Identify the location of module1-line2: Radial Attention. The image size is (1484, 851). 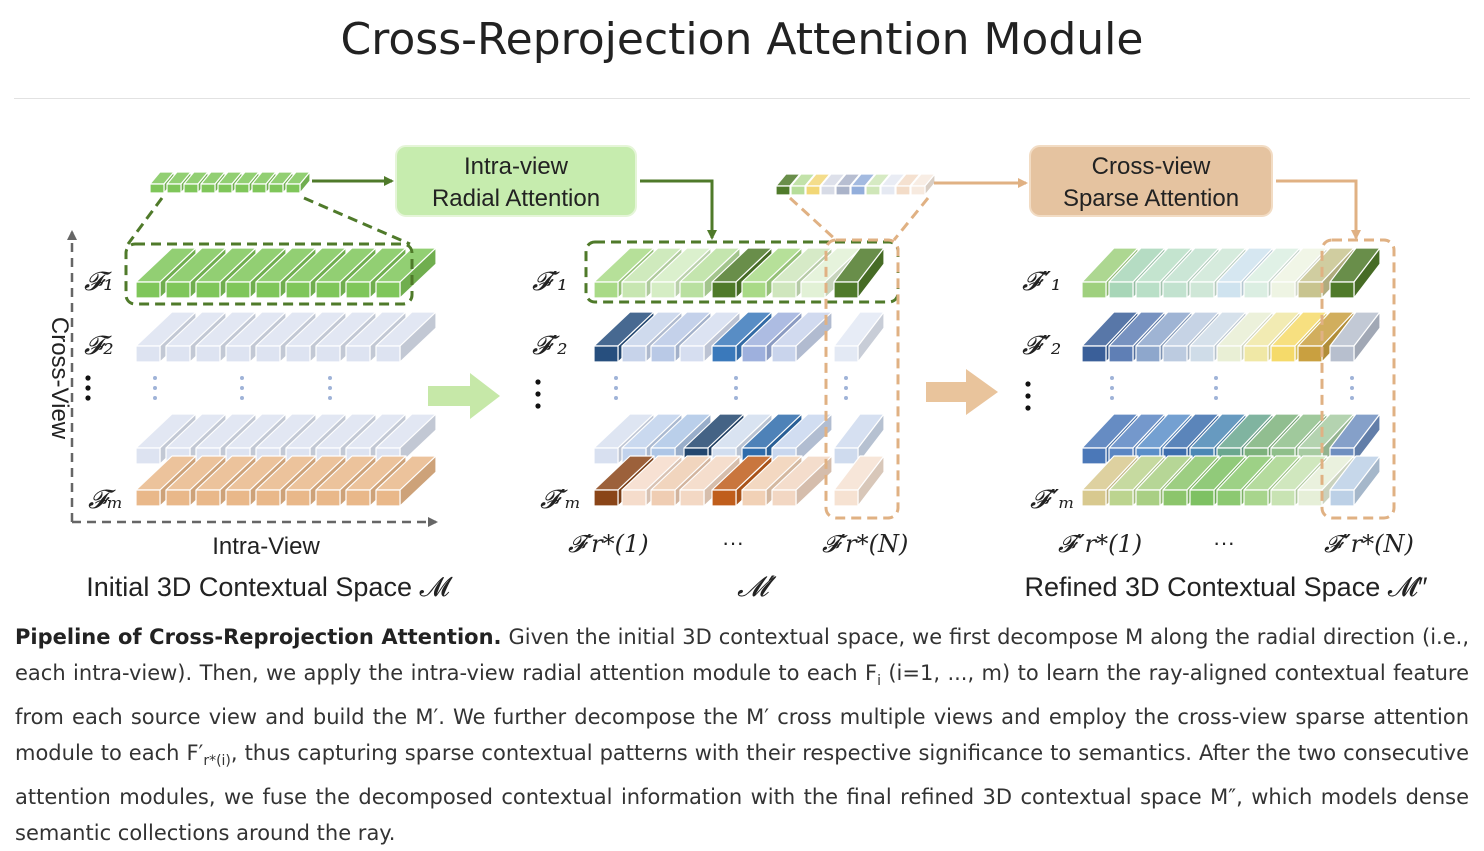
(516, 198).